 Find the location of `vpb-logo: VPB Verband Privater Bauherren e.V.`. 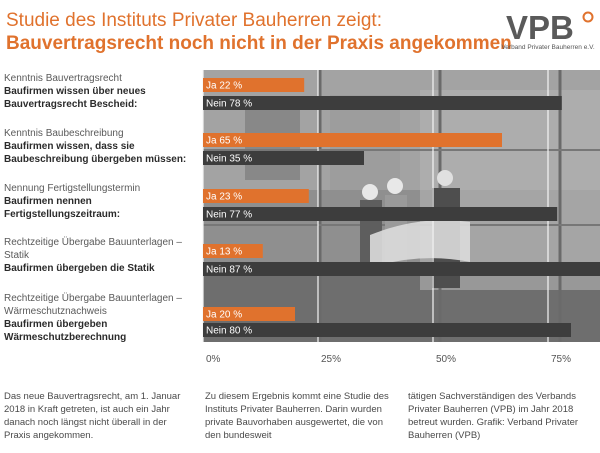

vpb-logo: VPB Verband Privater Bauherren e.V. is located at coordinates (548, 34).